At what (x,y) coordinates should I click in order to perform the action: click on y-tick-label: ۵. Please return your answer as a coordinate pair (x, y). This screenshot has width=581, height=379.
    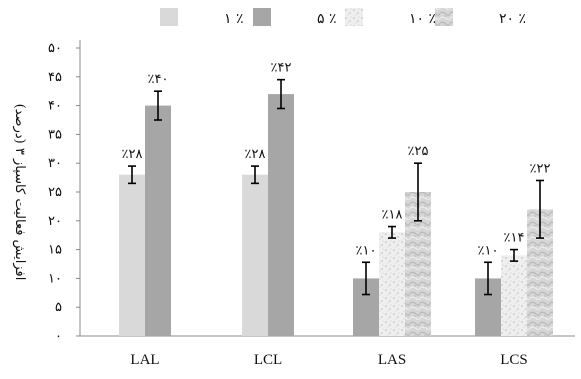
    Looking at the image, I should click on (58, 307).